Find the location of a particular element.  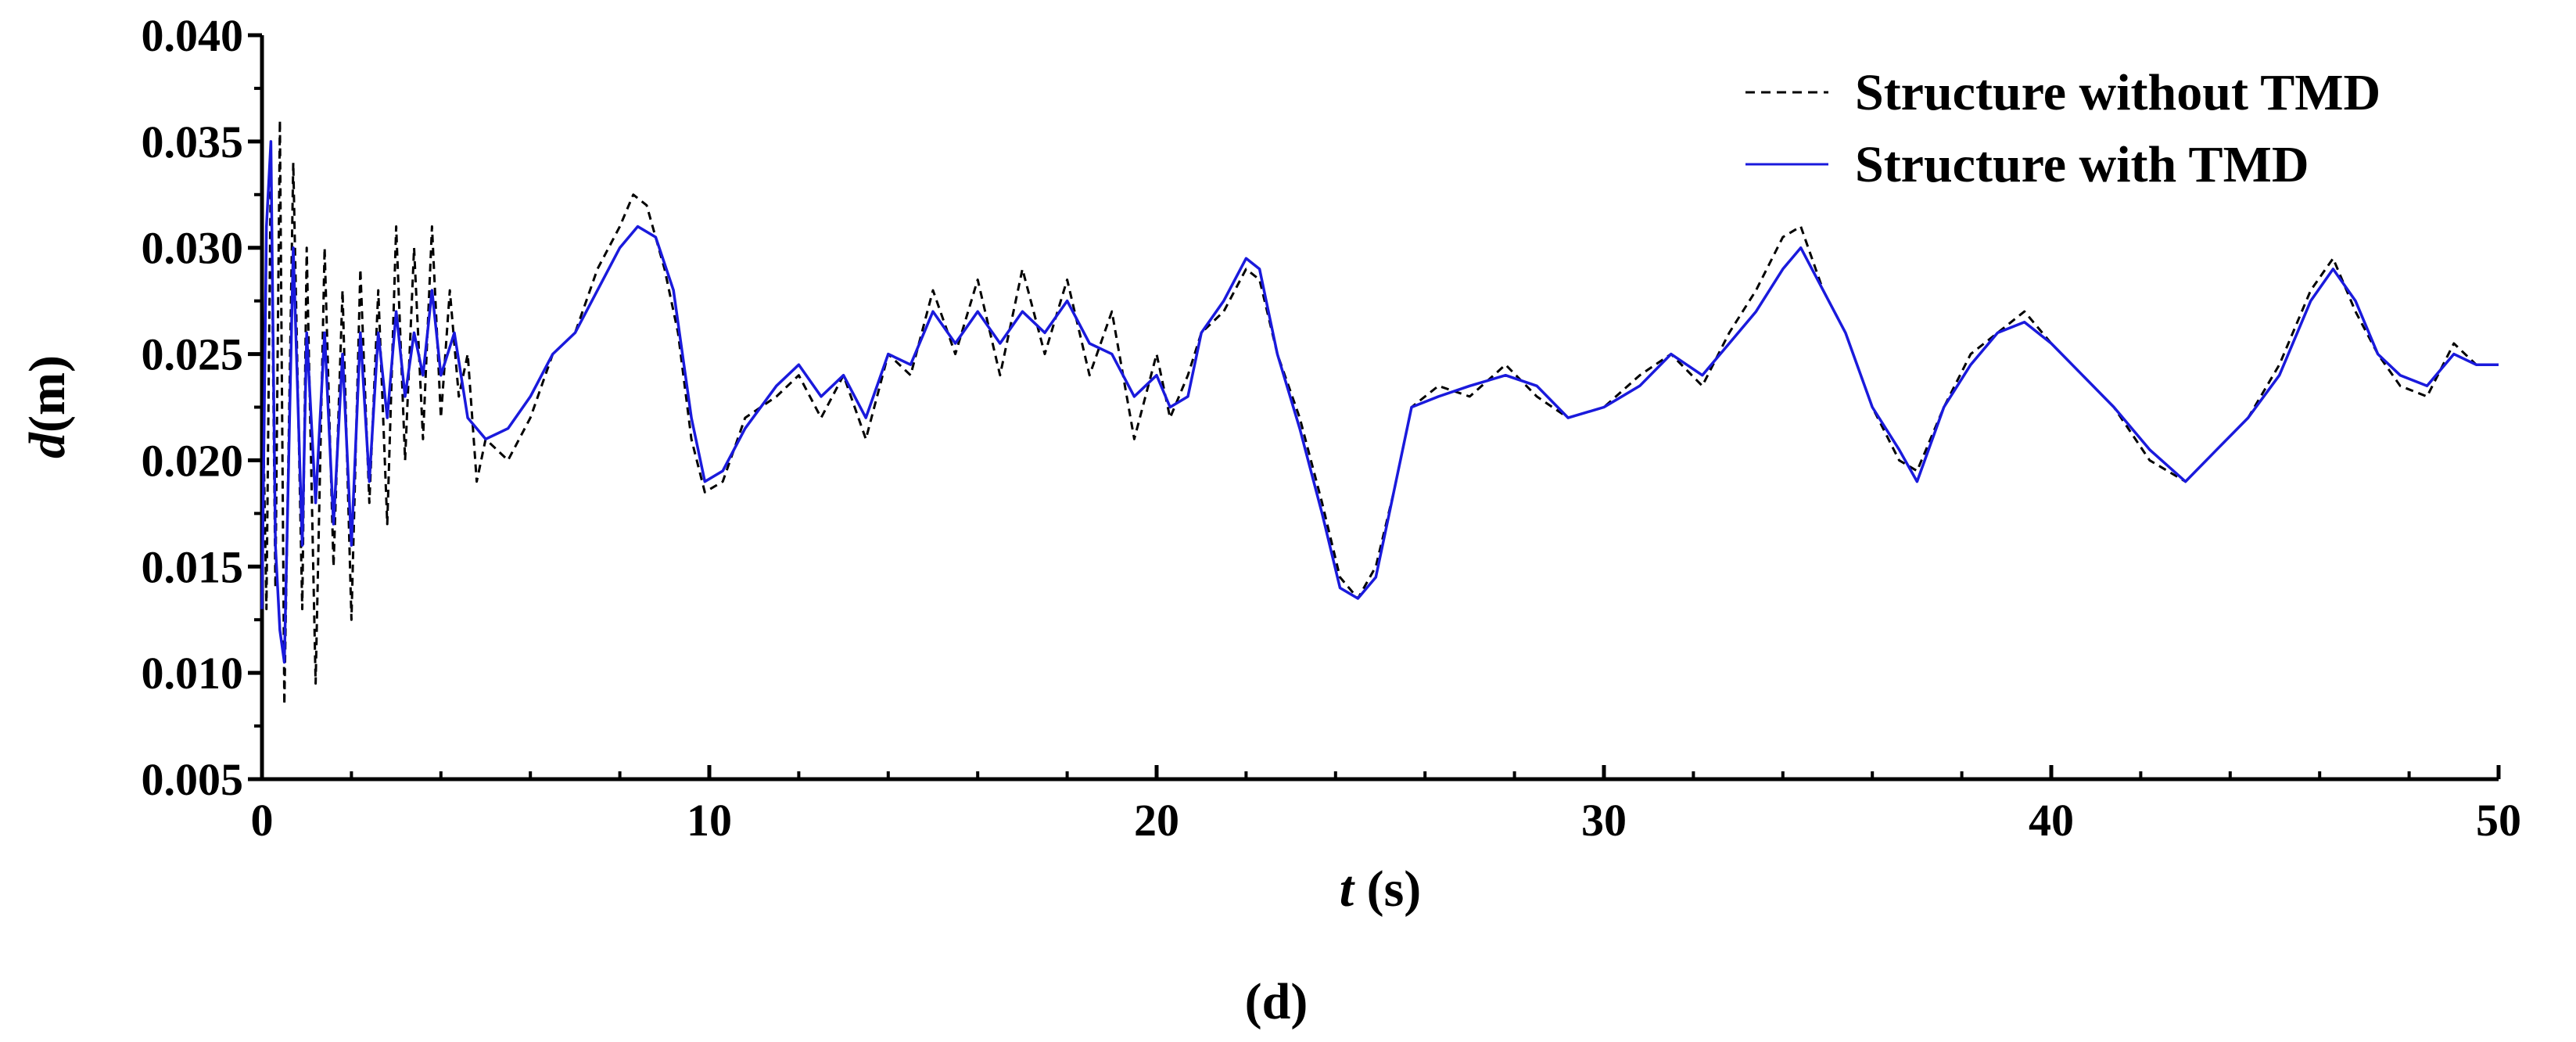

y-tick-label: 0.015 is located at coordinates (193, 566).